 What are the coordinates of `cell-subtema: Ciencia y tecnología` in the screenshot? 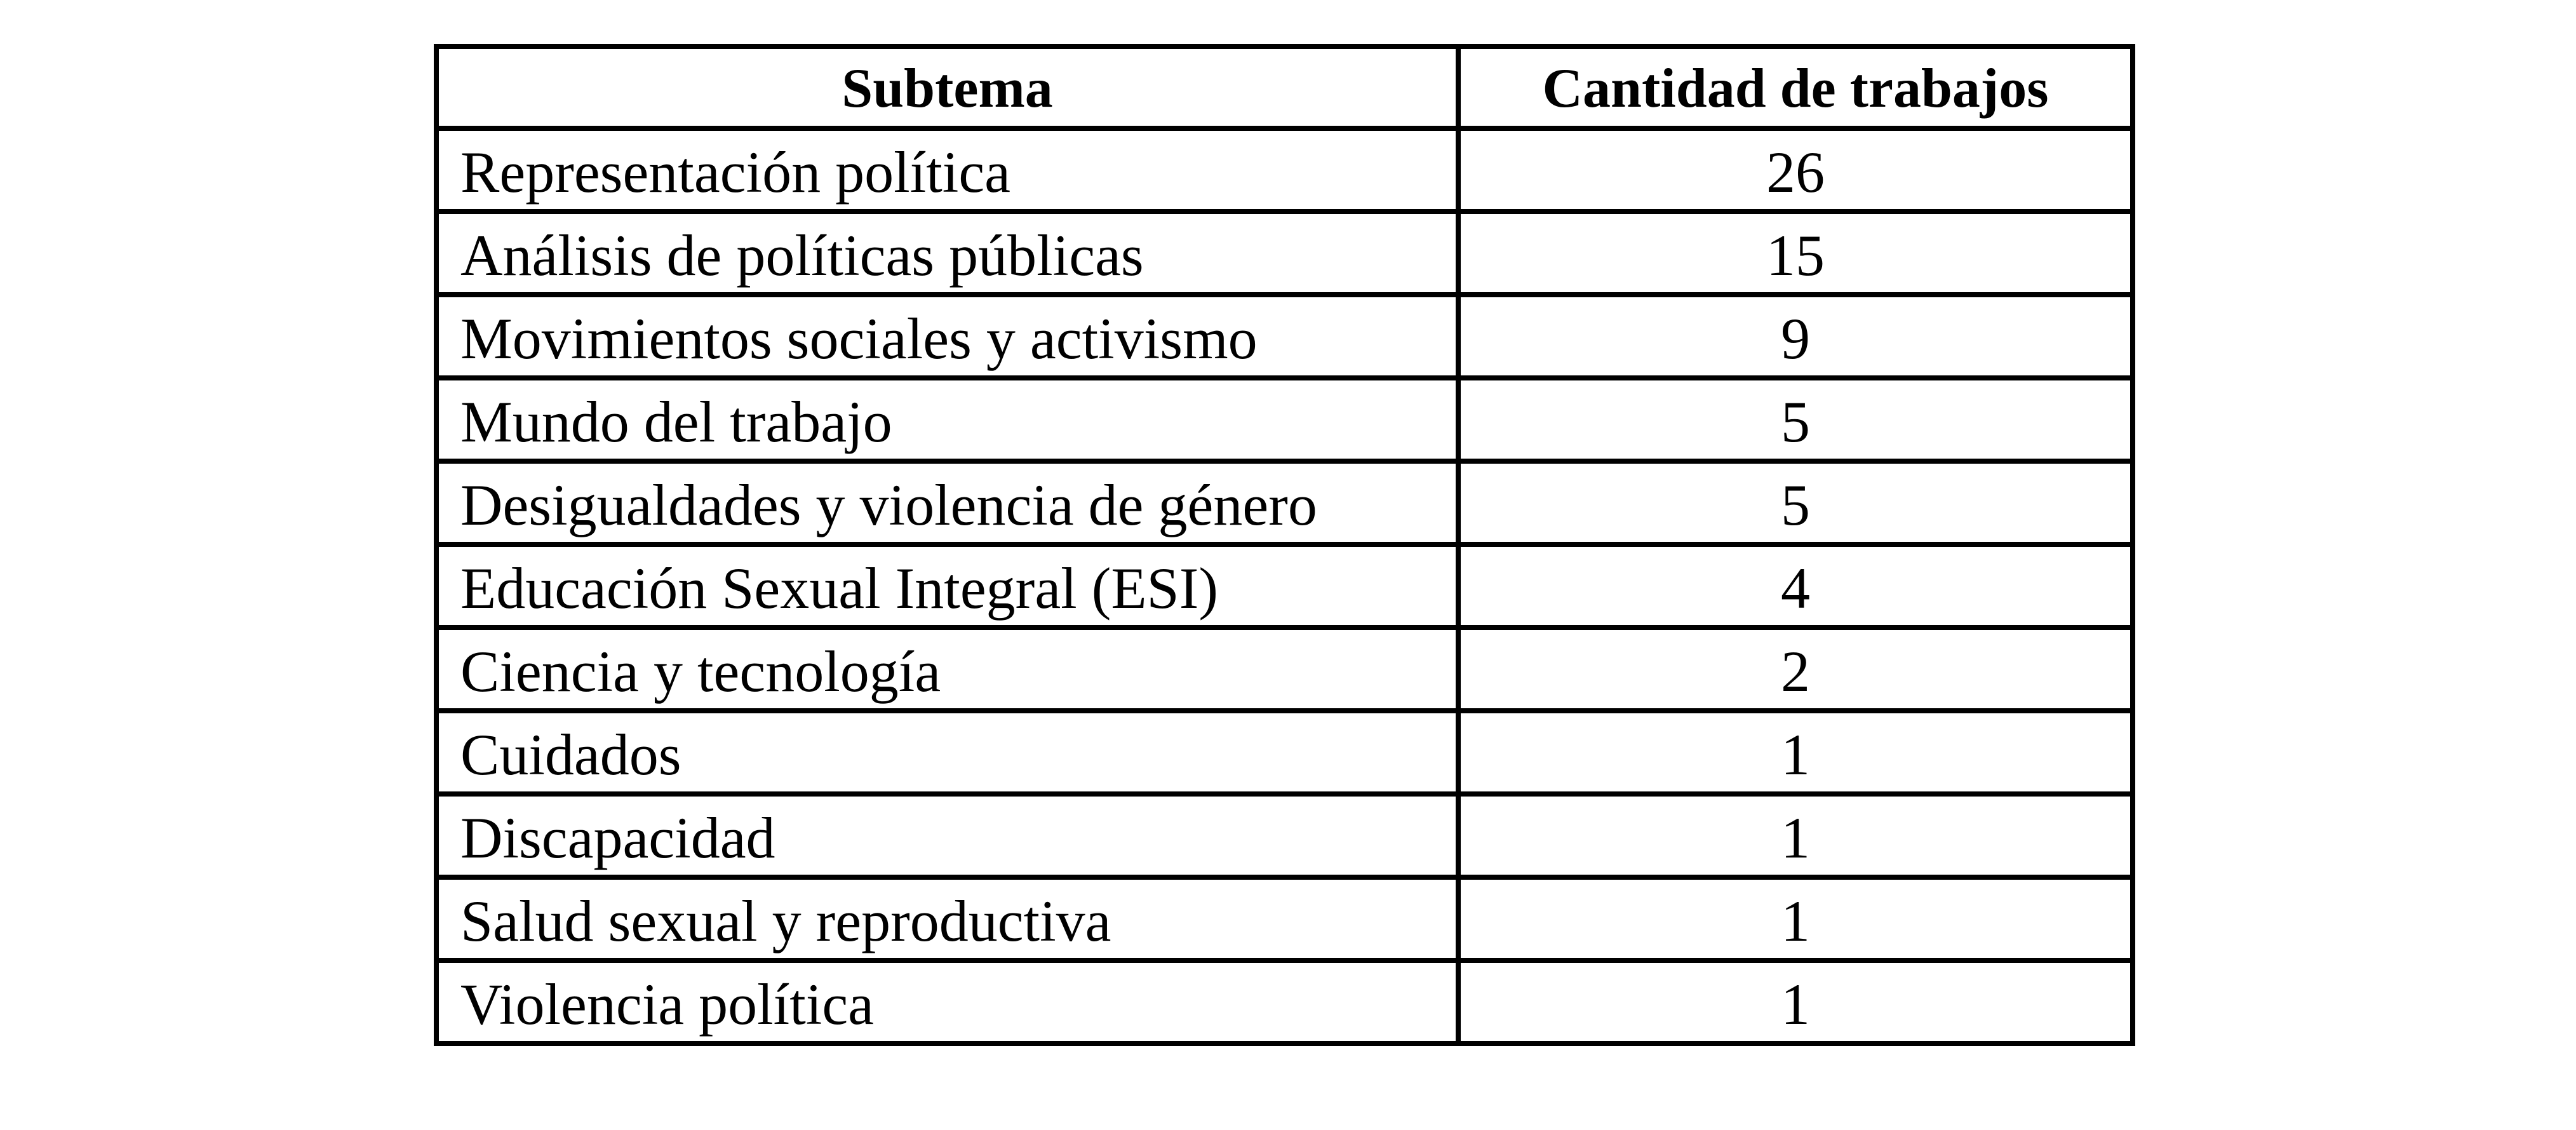 It's located at (947, 669).